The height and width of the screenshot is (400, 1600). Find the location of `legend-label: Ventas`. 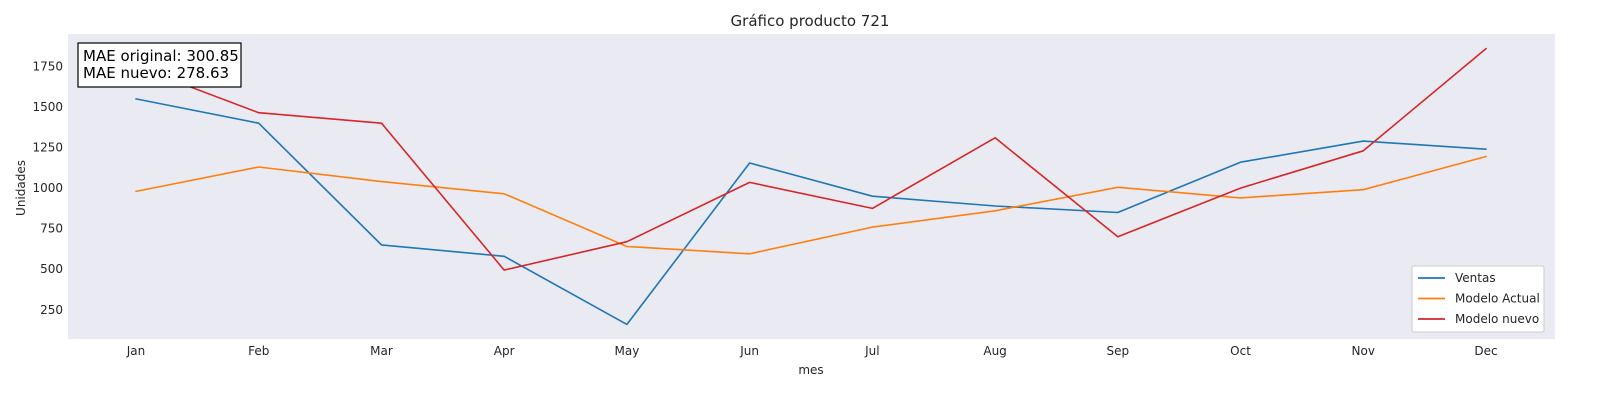

legend-label: Ventas is located at coordinates (1475, 278).